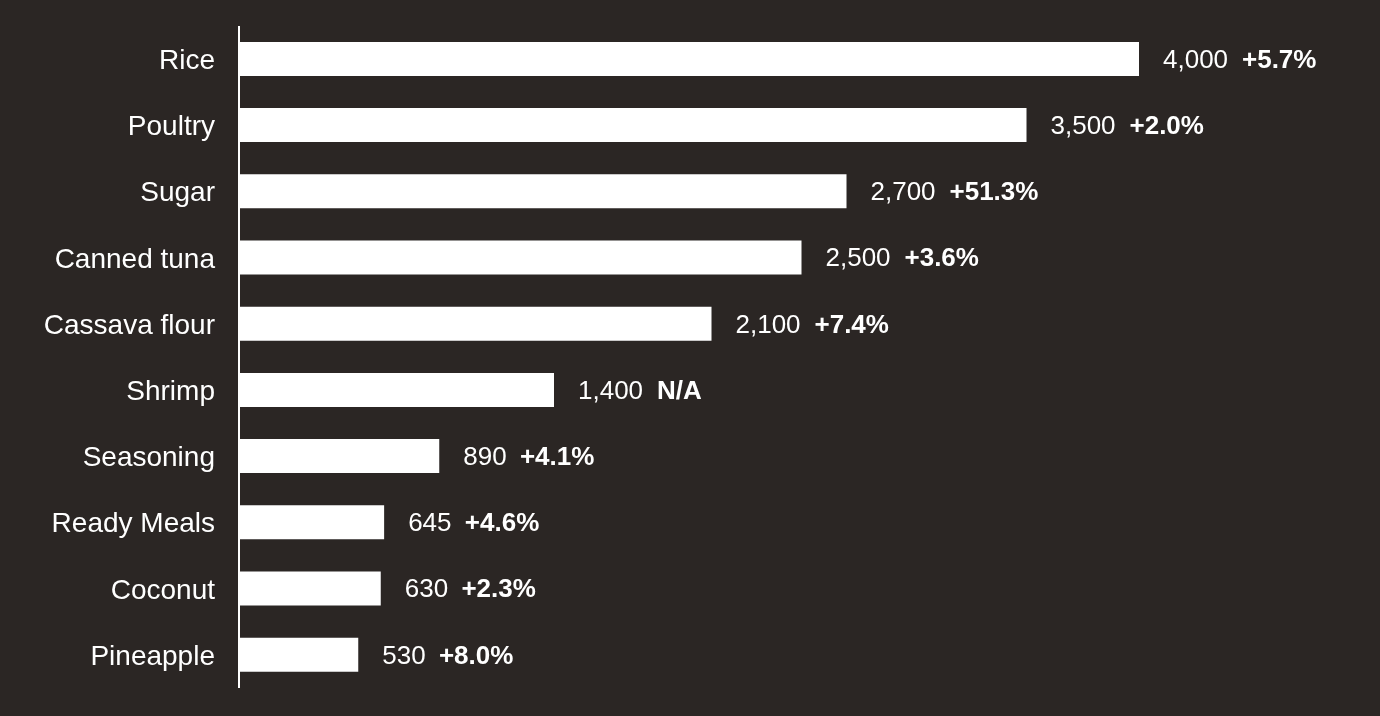 This screenshot has height=716, width=1380. I want to click on data-label: 4,000, so click(1196, 58).